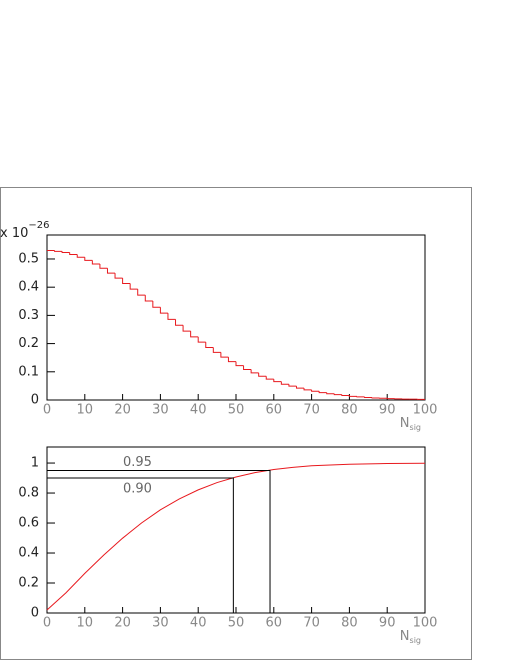  Describe the element at coordinates (28, 258) in the screenshot. I see `y-tick-label: 0.5` at that location.